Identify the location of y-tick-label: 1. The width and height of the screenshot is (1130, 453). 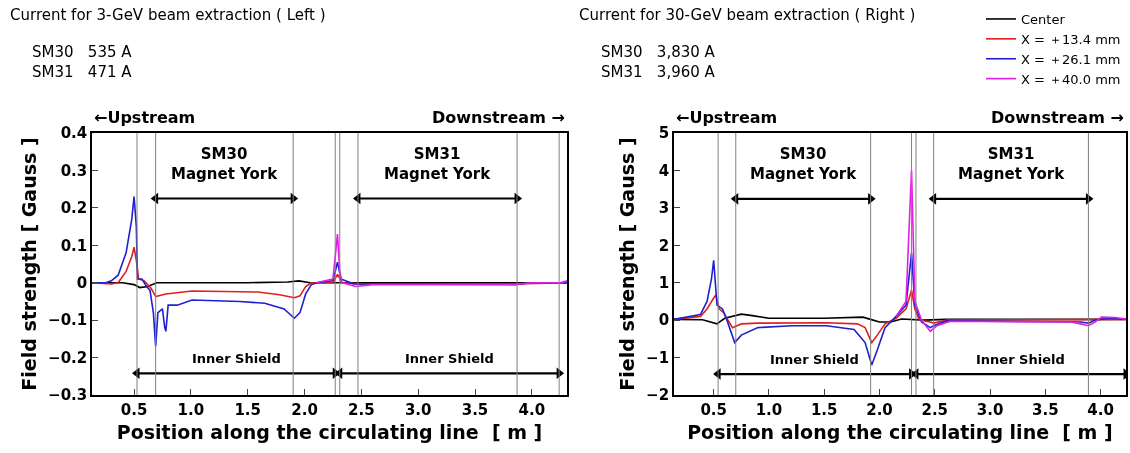
(664, 282).